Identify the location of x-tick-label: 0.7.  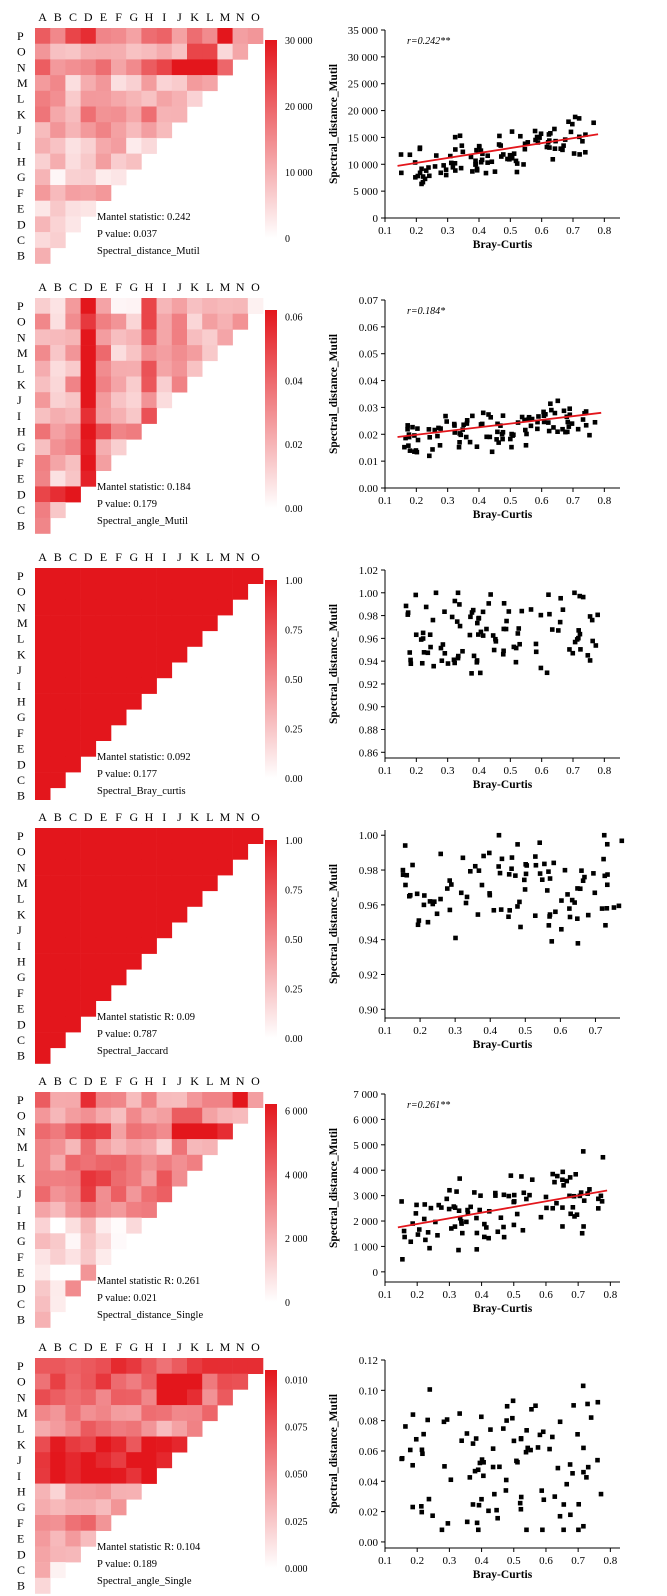
(573, 501).